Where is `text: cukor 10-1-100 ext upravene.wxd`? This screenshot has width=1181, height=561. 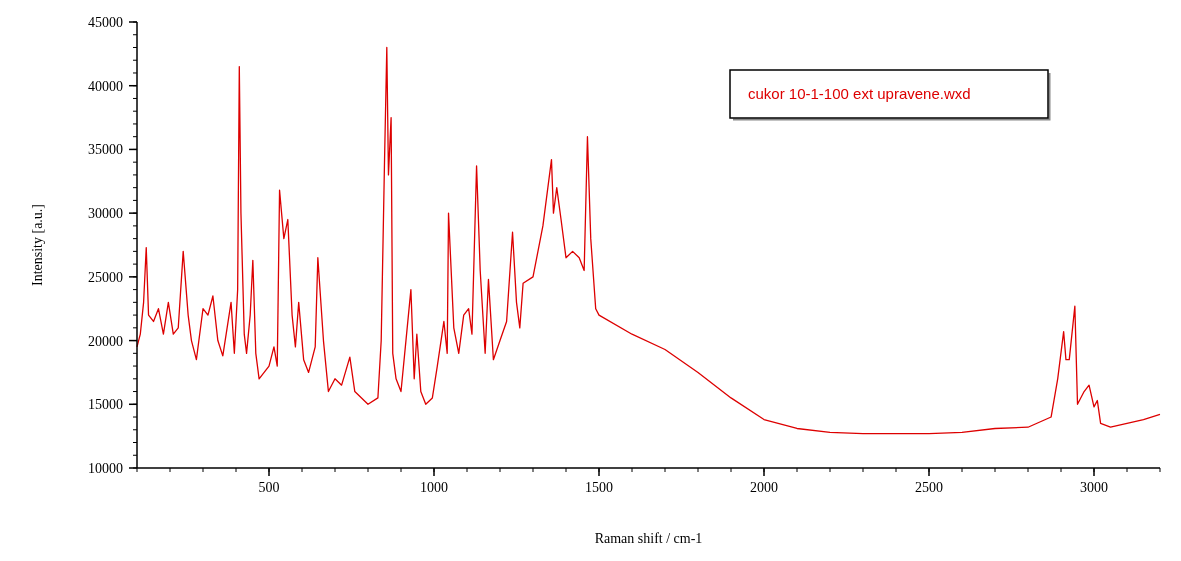
text: cukor 10-1-100 ext upravene.wxd is located at coordinates (859, 93).